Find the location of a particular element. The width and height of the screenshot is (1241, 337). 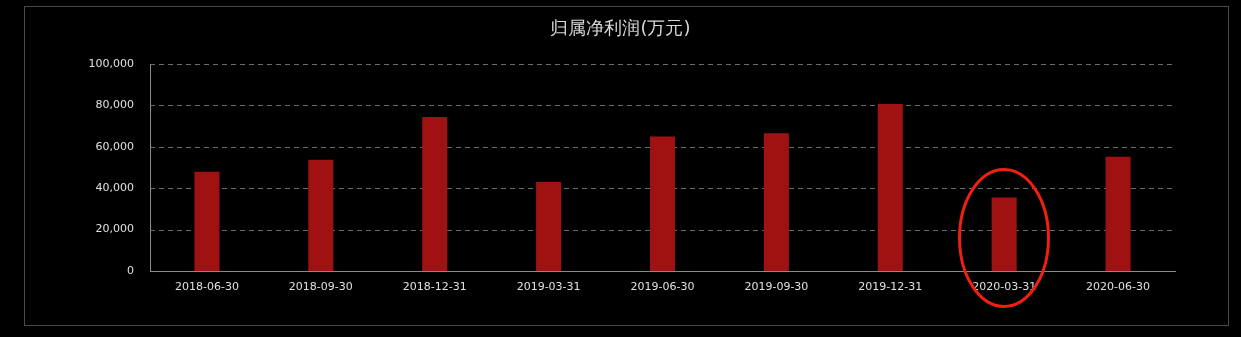

y-tick-label: 80,000 is located at coordinates (114, 105).